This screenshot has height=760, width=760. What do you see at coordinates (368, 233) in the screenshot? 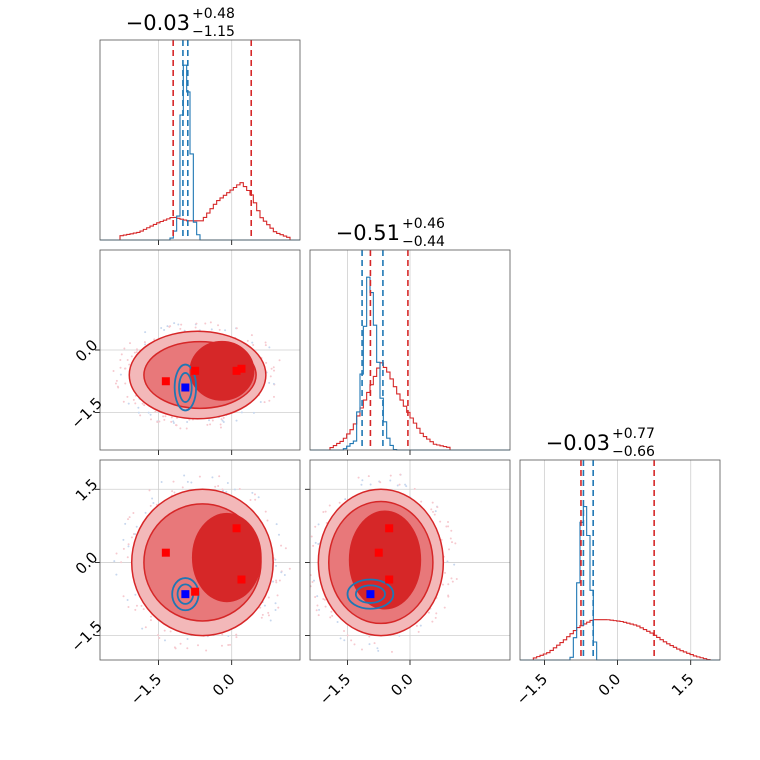
I see `title-1-value: −0.51` at bounding box center [368, 233].